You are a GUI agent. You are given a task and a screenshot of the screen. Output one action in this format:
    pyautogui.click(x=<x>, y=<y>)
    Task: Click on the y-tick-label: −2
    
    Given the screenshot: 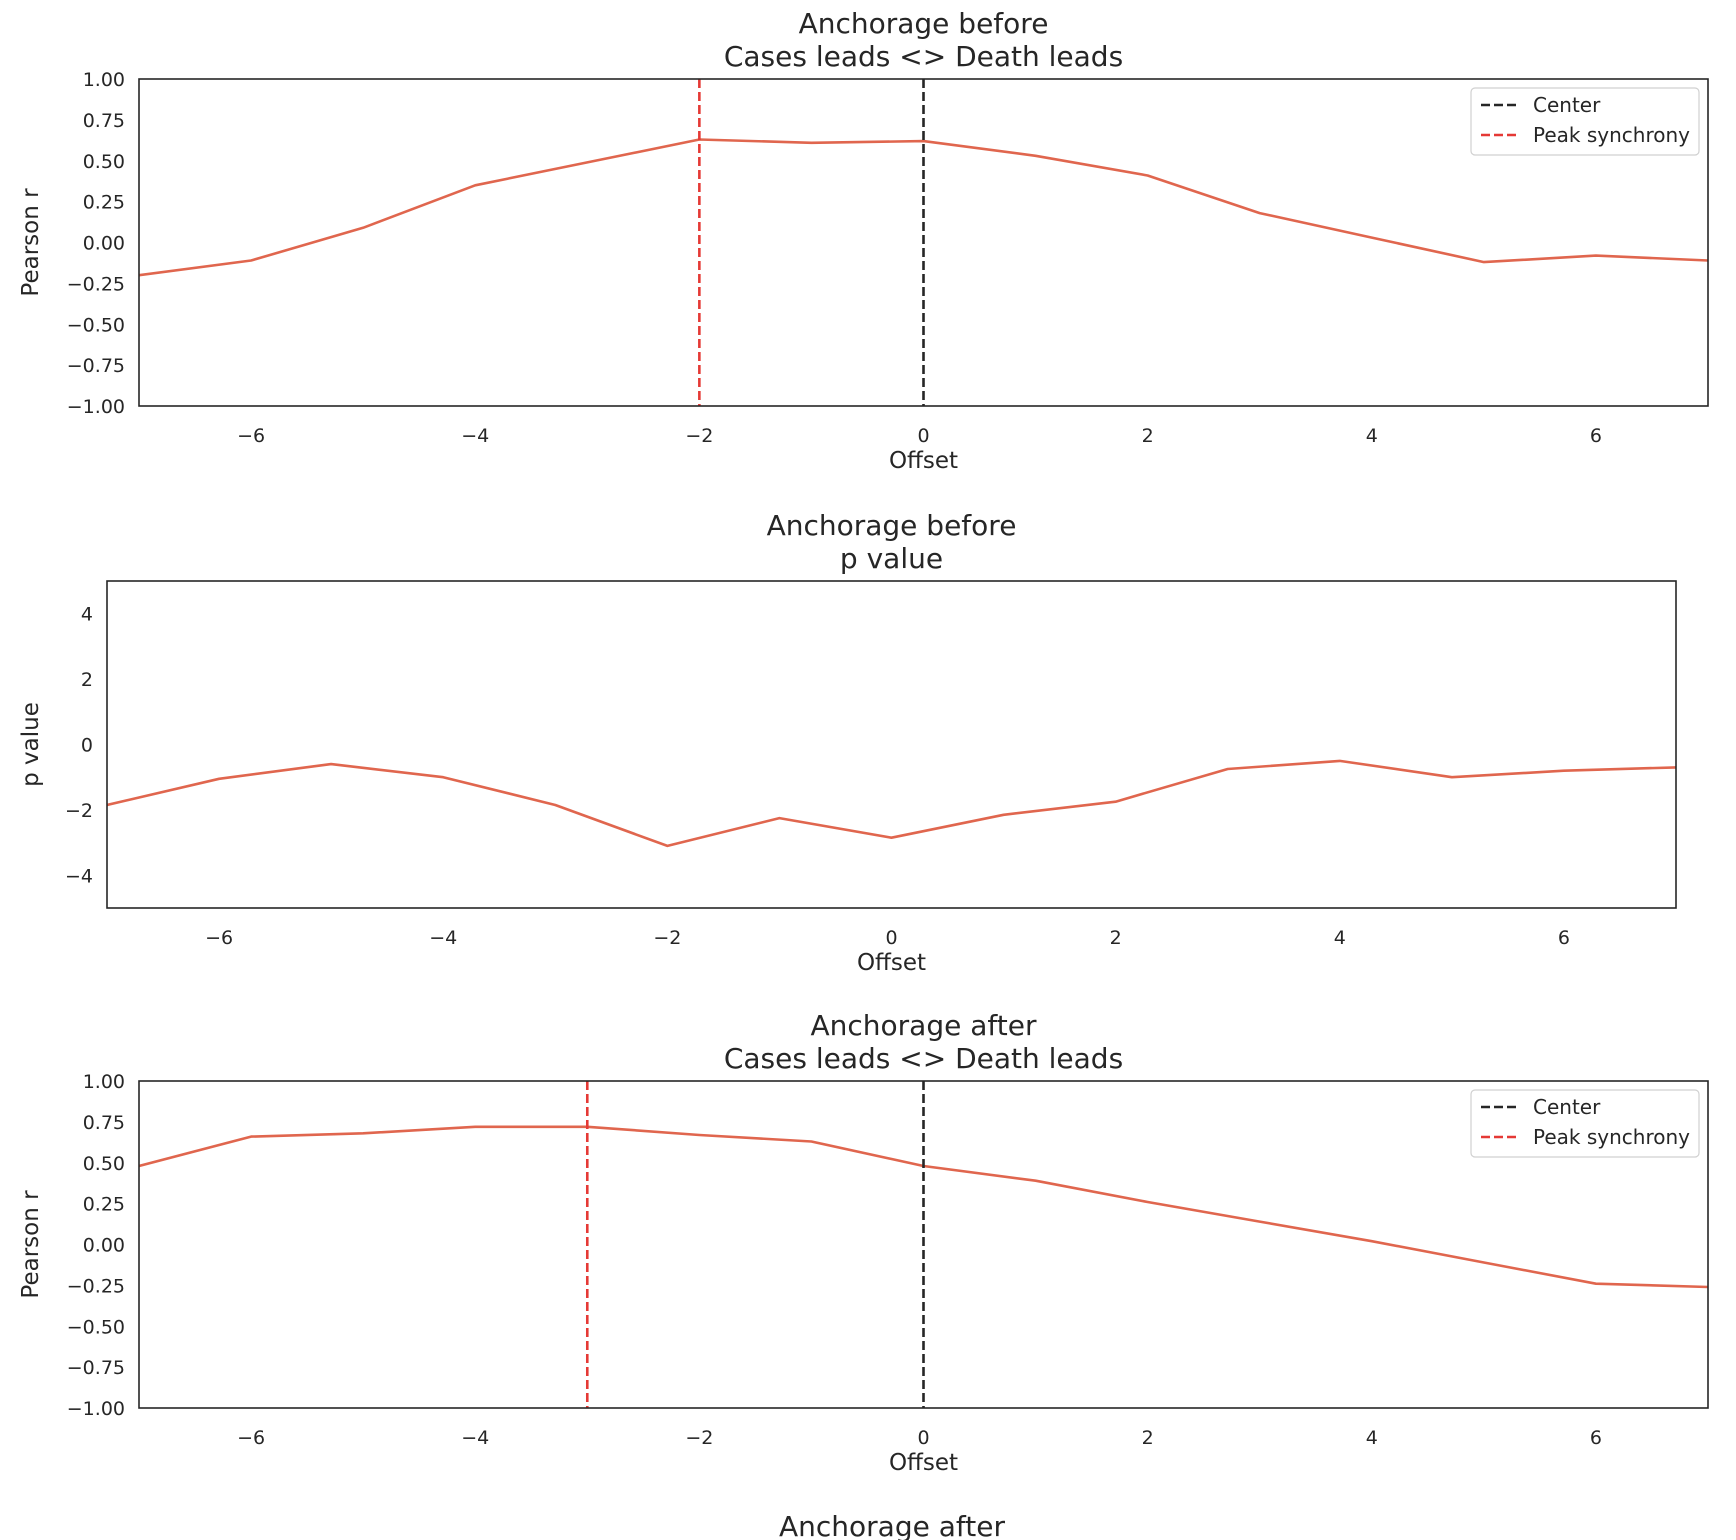 What is the action you would take?
    pyautogui.click(x=79, y=811)
    